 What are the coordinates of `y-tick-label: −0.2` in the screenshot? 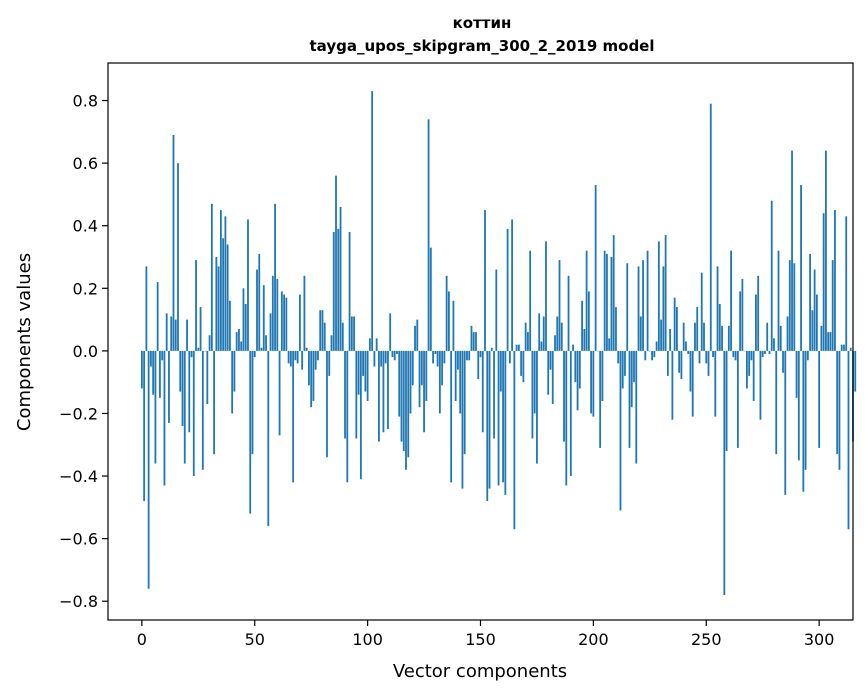 It's located at (78, 413).